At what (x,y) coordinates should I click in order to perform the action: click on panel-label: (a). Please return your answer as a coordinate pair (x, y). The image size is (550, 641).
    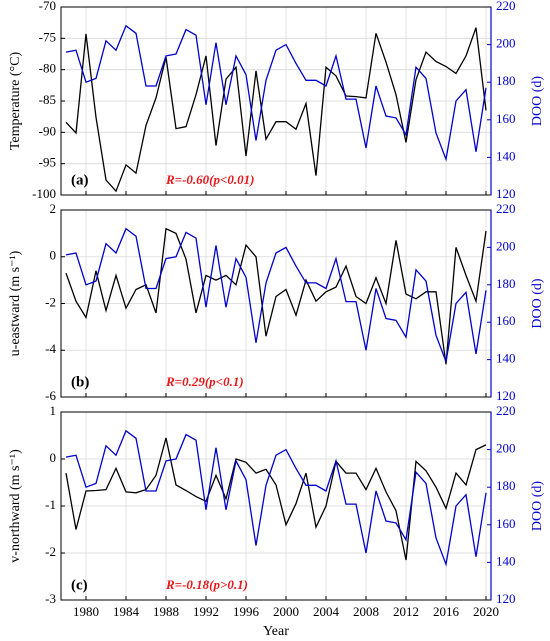
    Looking at the image, I should click on (80, 180).